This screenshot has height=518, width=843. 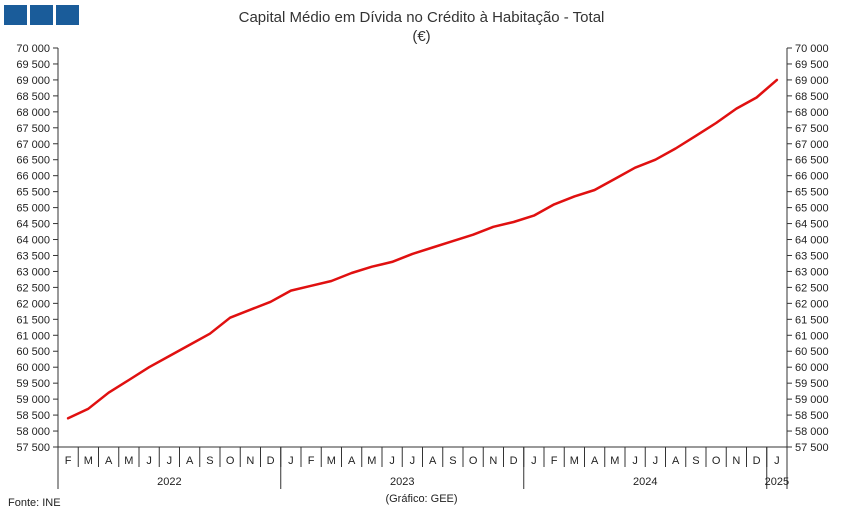 What do you see at coordinates (33, 304) in the screenshot?
I see `y-tick-label-left: 62 000` at bounding box center [33, 304].